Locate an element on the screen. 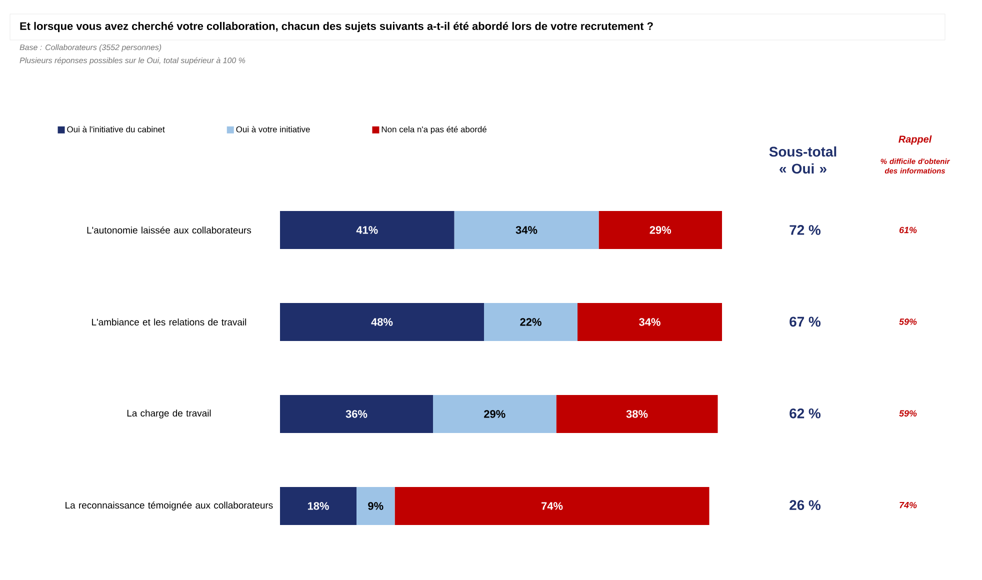 The height and width of the screenshot is (580, 982). text: 61% is located at coordinates (908, 230).